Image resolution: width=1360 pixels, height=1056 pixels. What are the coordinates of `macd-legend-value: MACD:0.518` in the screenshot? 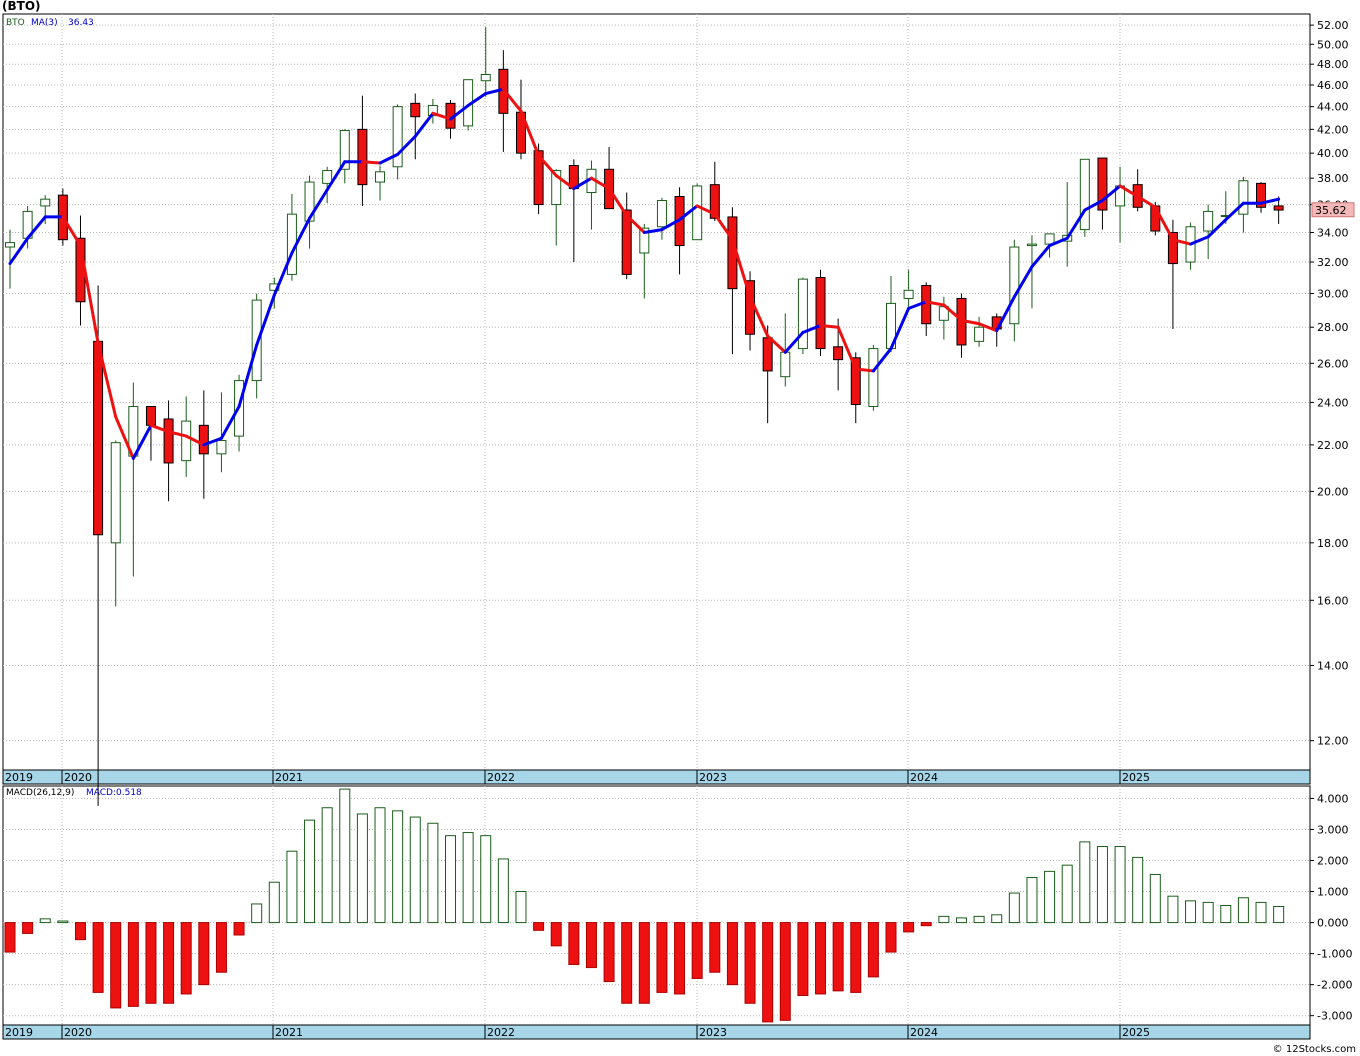 It's located at (114, 793).